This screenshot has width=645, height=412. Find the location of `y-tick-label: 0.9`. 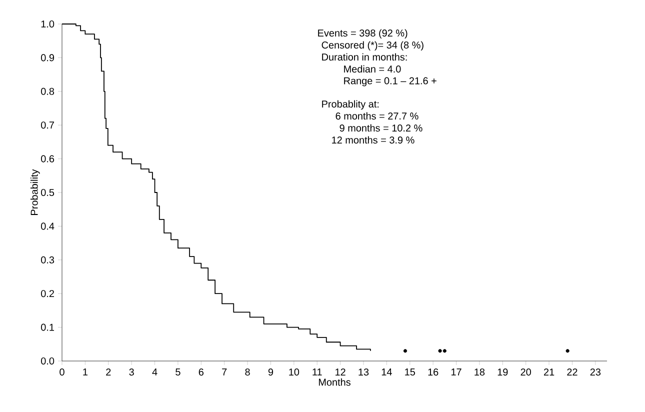

y-tick-label: 0.9 is located at coordinates (47, 58).